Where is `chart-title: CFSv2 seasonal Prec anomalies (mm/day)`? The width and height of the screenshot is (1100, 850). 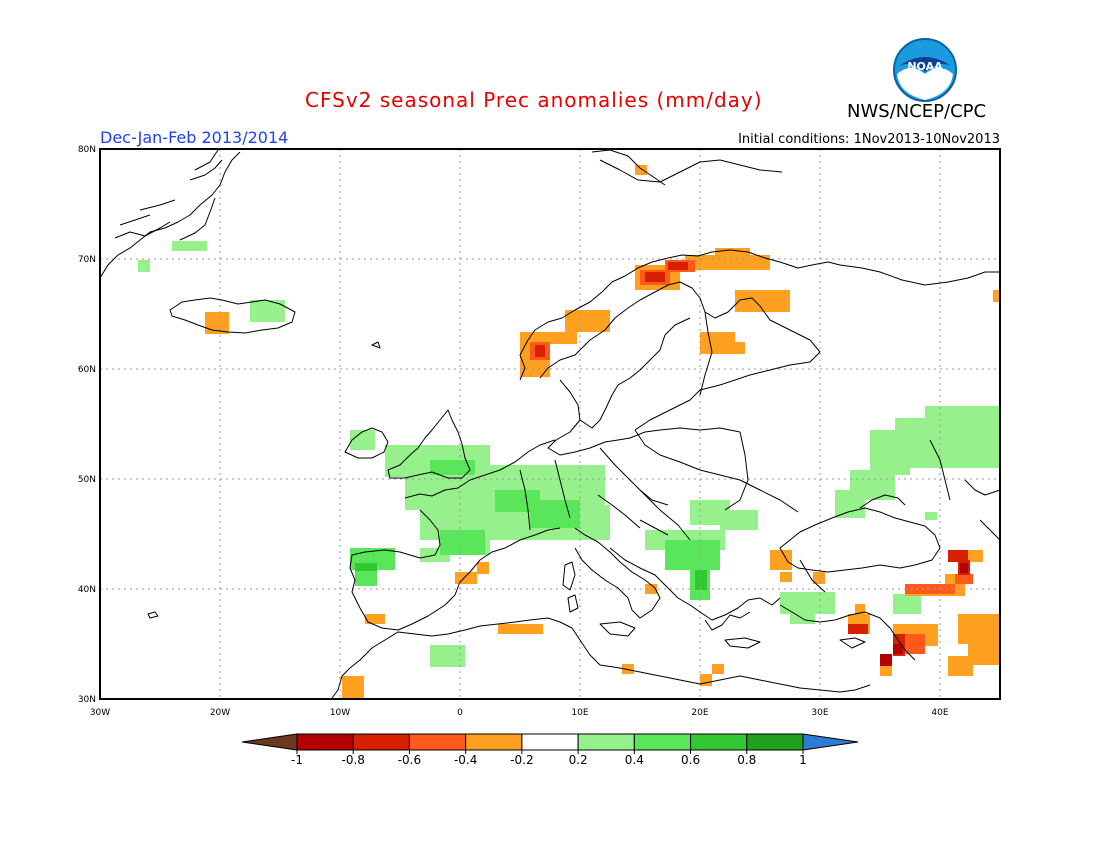
chart-title: CFSv2 seasonal Prec anomalies (mm/day) is located at coordinates (534, 100).